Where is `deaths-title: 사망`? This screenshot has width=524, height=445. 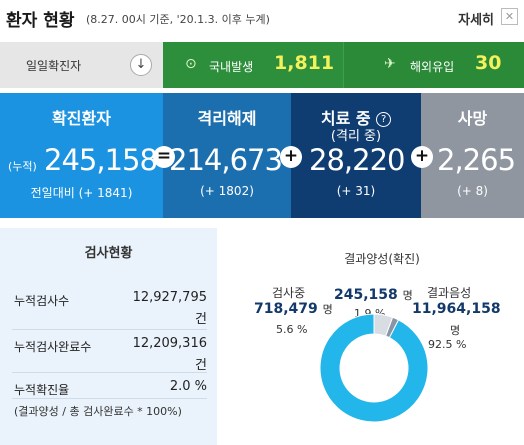 deaths-title: 사망 is located at coordinates (472, 118).